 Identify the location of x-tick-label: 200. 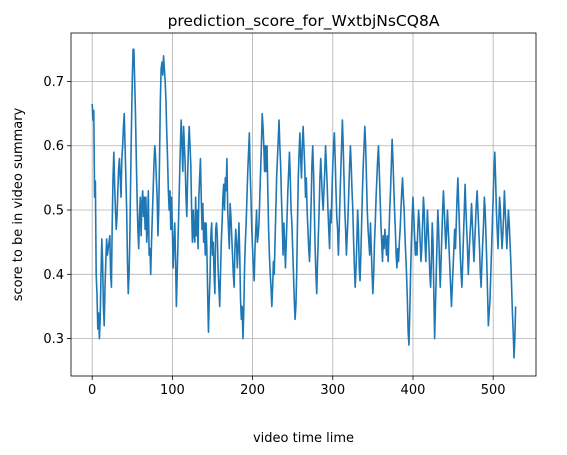
(252, 390).